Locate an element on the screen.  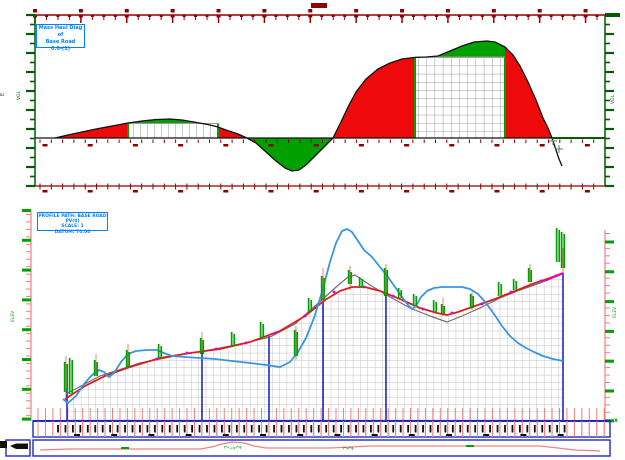
mass-haul-title-line3: 0.0-(1) is located at coordinates (60, 49).